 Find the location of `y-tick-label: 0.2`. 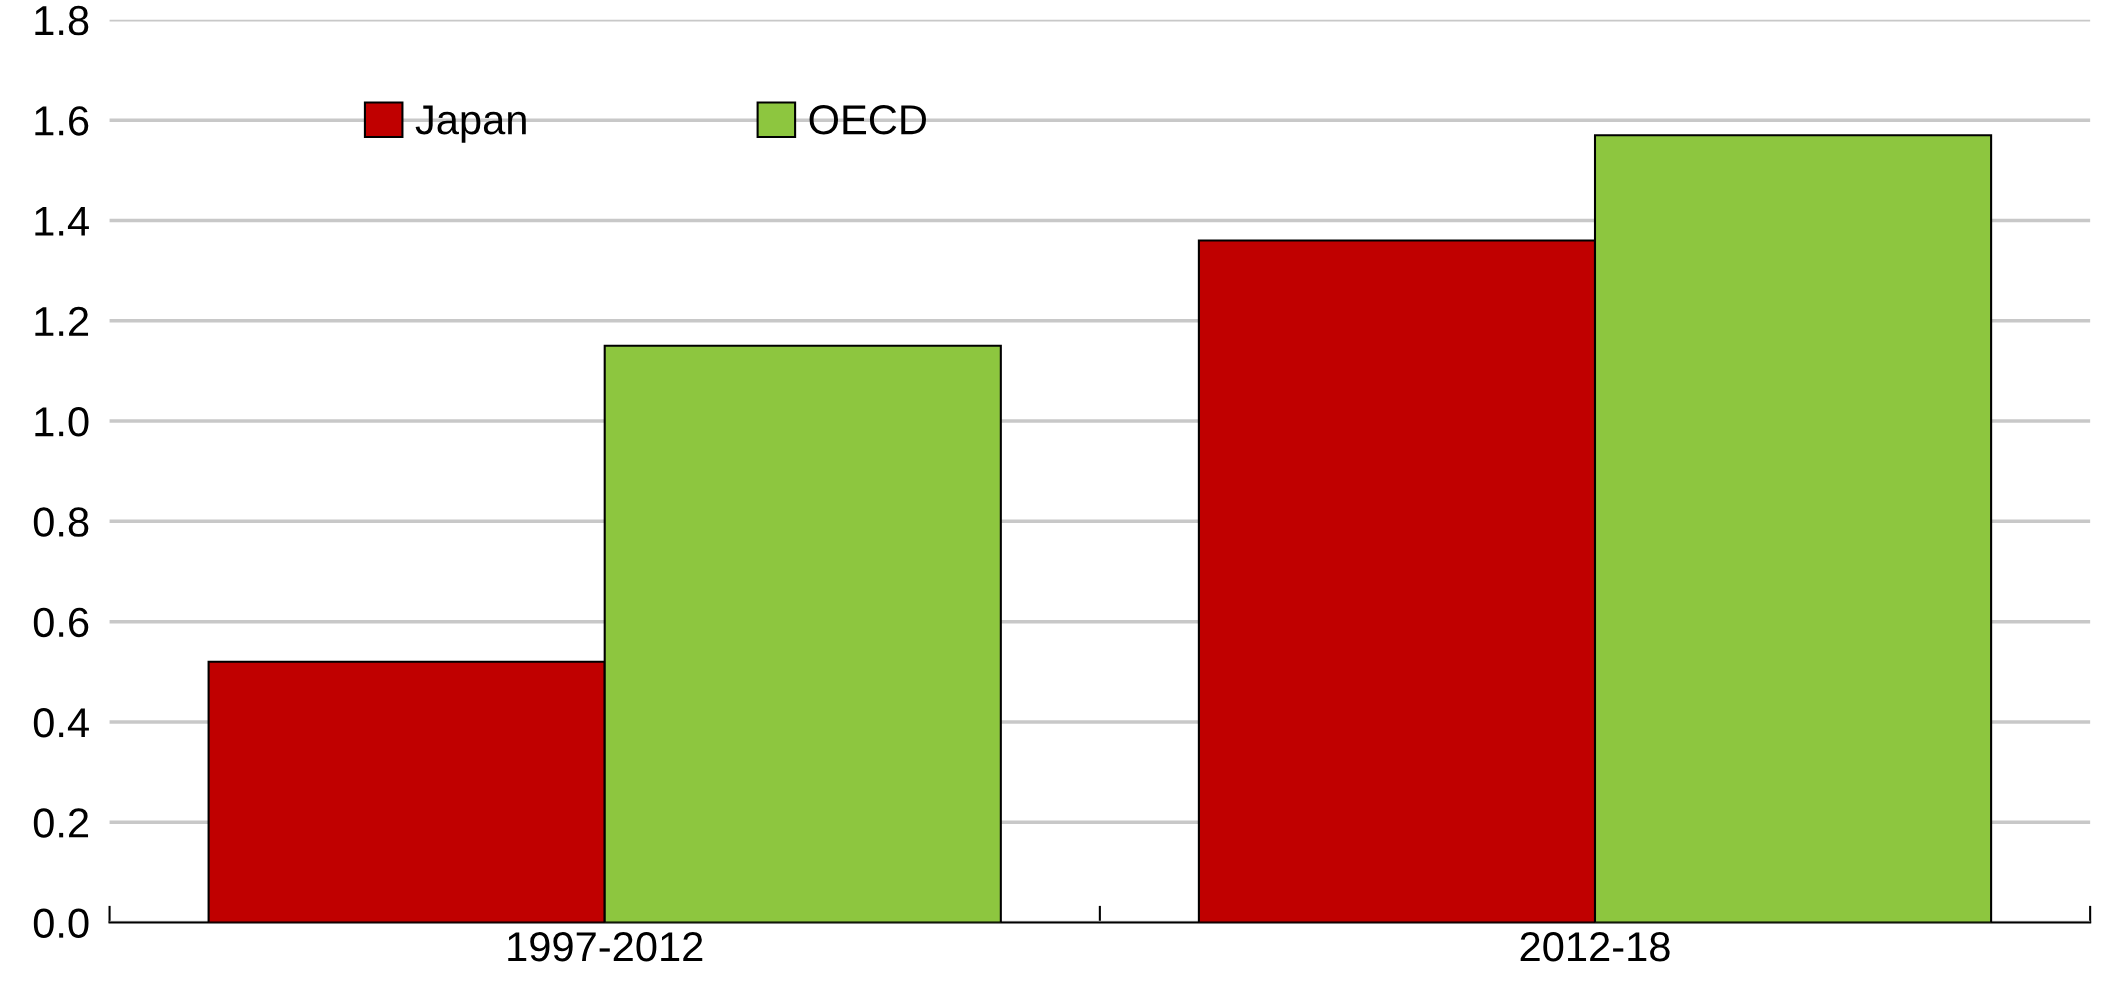

y-tick-label: 0.2 is located at coordinates (61, 823).